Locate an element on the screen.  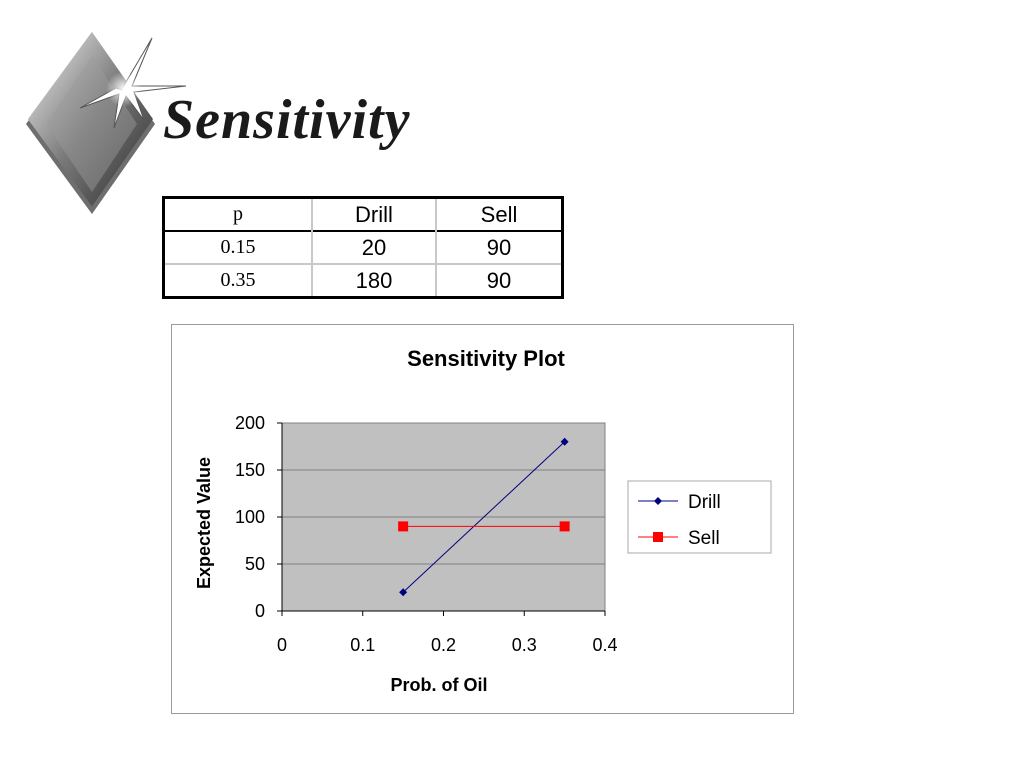
table-row: 0.15 20 90 is located at coordinates (363, 247).